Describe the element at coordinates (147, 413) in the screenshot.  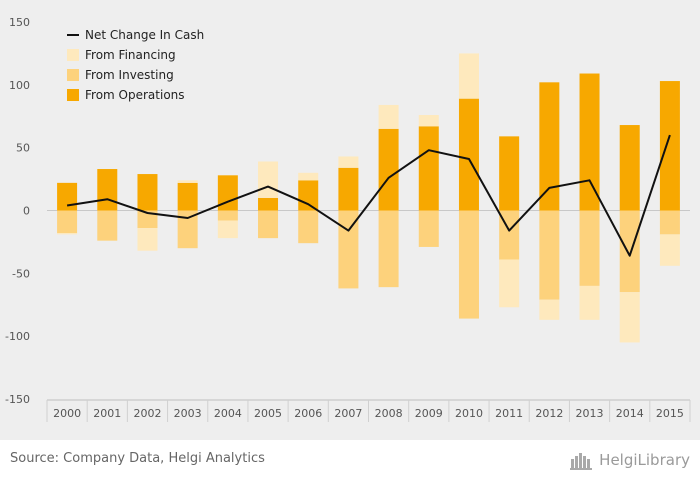
I see `x-tick-label: 2002` at that location.